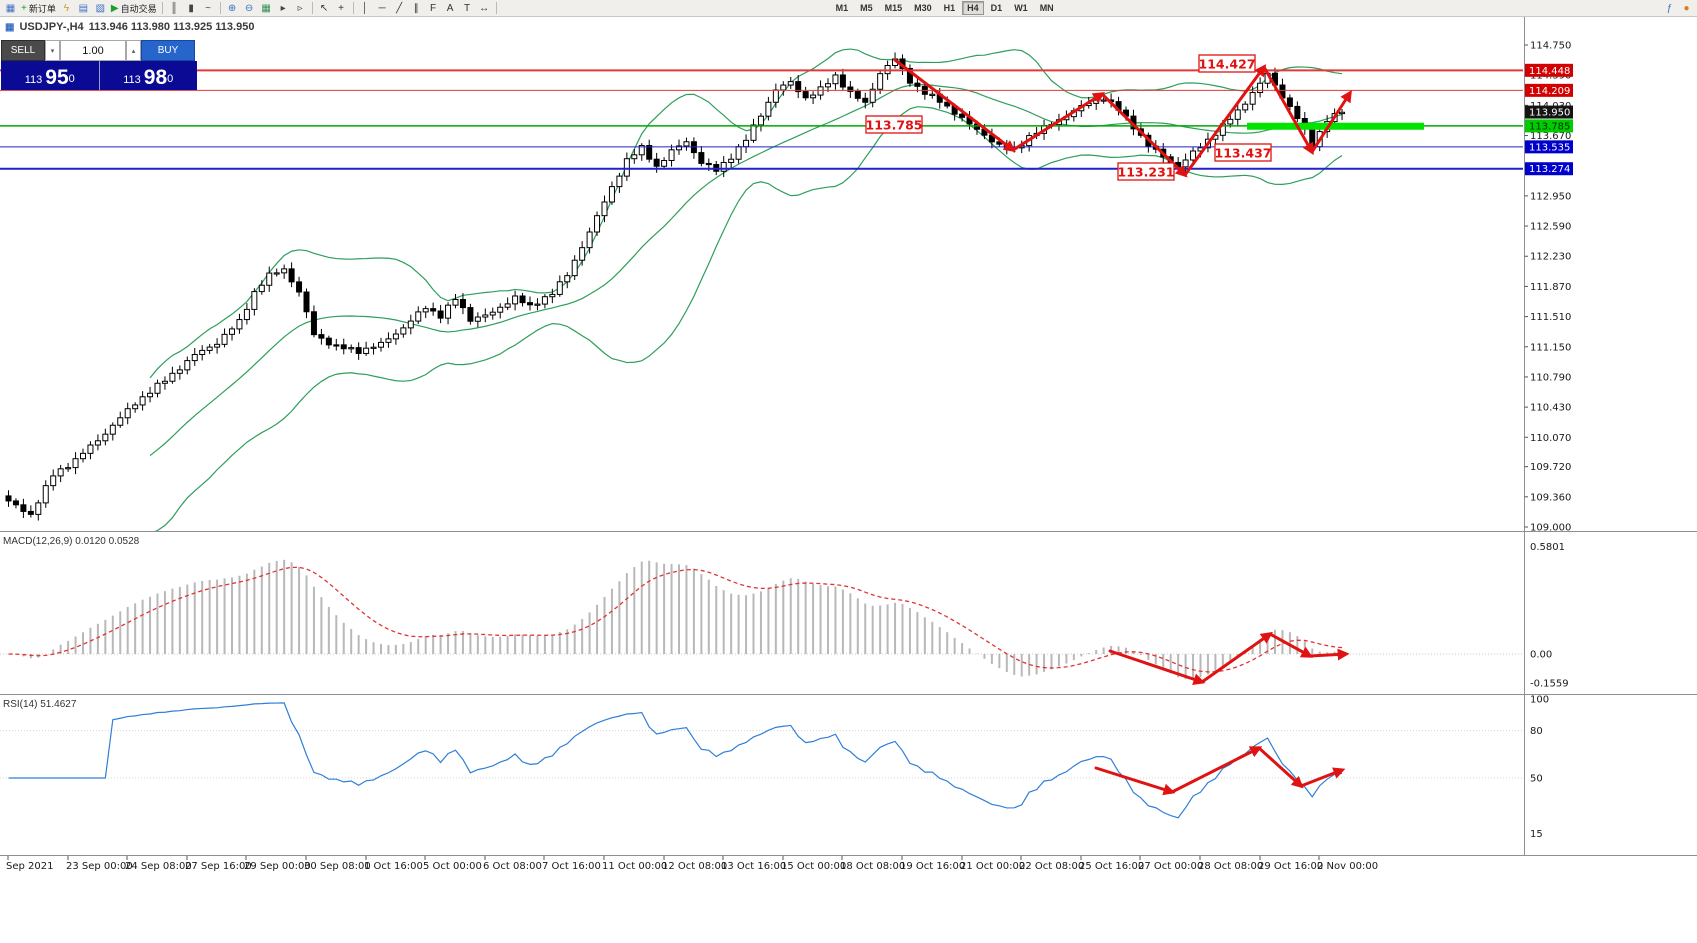 This screenshot has height=943, width=1697. What do you see at coordinates (484, 8) in the screenshot?
I see `arrows-tool-icon: ↔` at bounding box center [484, 8].